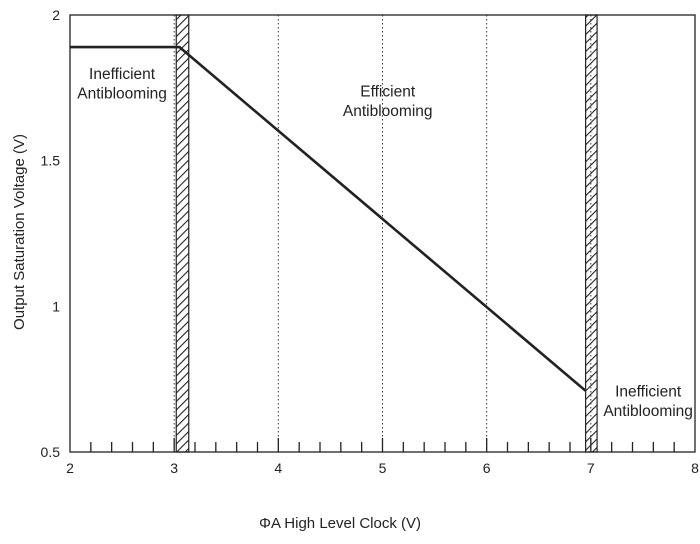 This screenshot has height=544, width=700. I want to click on y-tick-label: 1.5, so click(51, 161).